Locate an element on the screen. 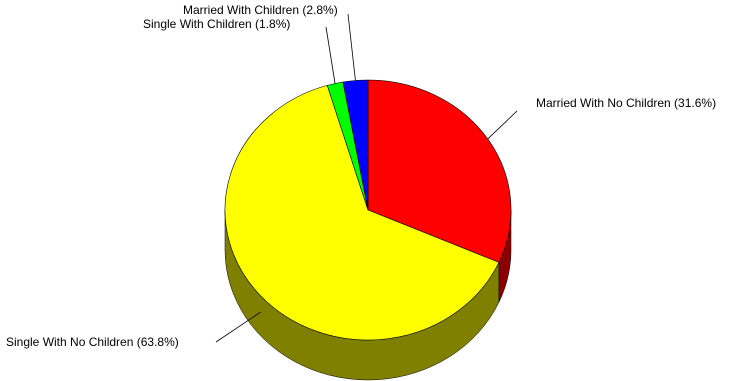 This screenshot has width=749, height=381. slice-label-0: Married With No Children (31.6%) is located at coordinates (626, 103).